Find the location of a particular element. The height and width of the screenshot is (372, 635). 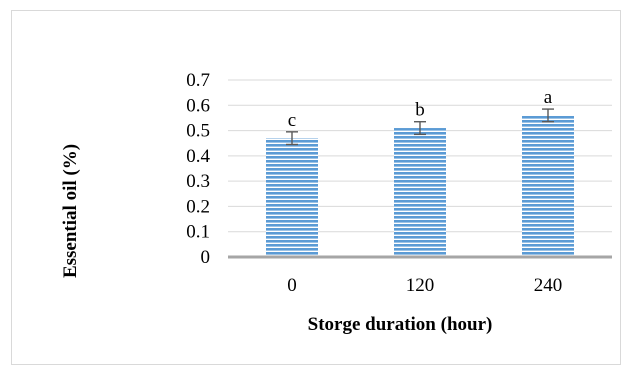

significance-letter: c is located at coordinates (292, 120).